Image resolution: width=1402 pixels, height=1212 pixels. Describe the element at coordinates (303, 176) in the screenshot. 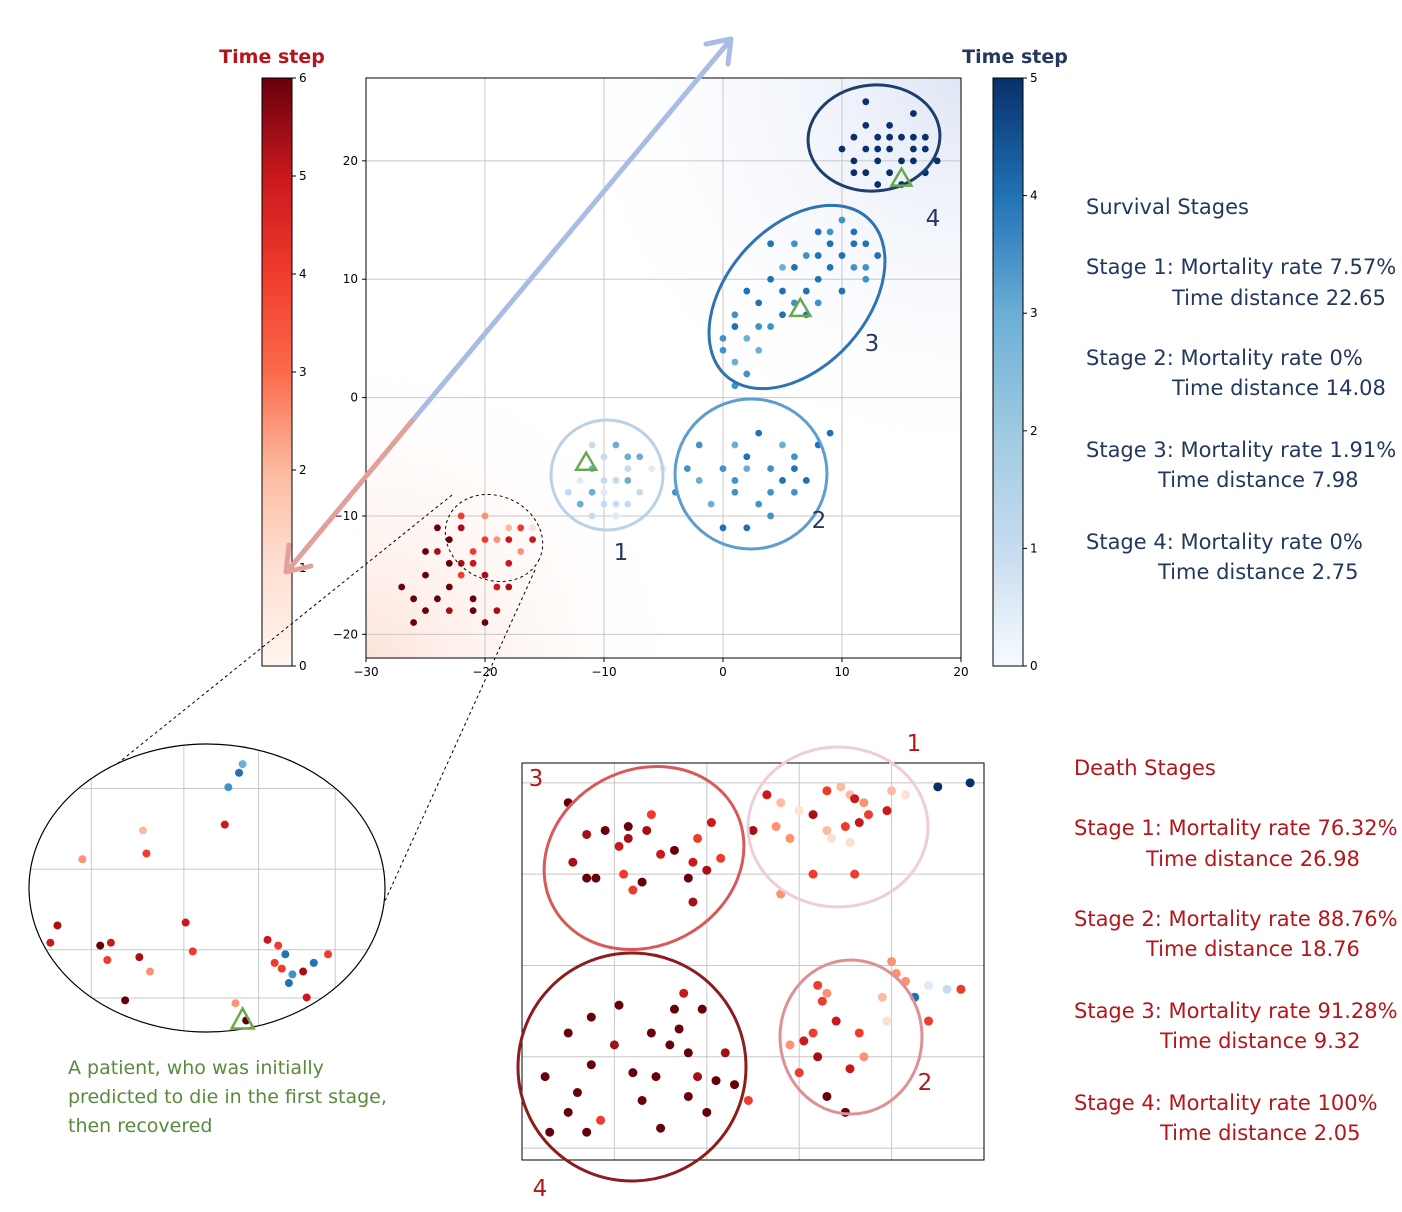

I see `death-colorbar-tick-label: 5` at that location.